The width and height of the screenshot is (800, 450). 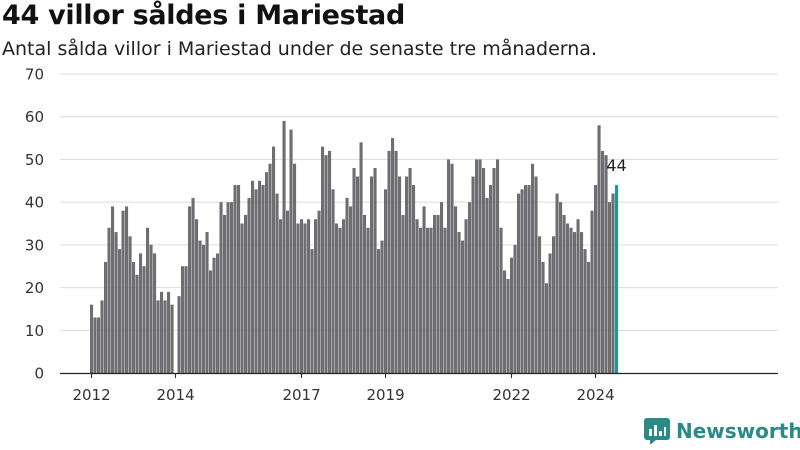 What do you see at coordinates (175, 395) in the screenshot?
I see `x-tick-label: 2014` at bounding box center [175, 395].